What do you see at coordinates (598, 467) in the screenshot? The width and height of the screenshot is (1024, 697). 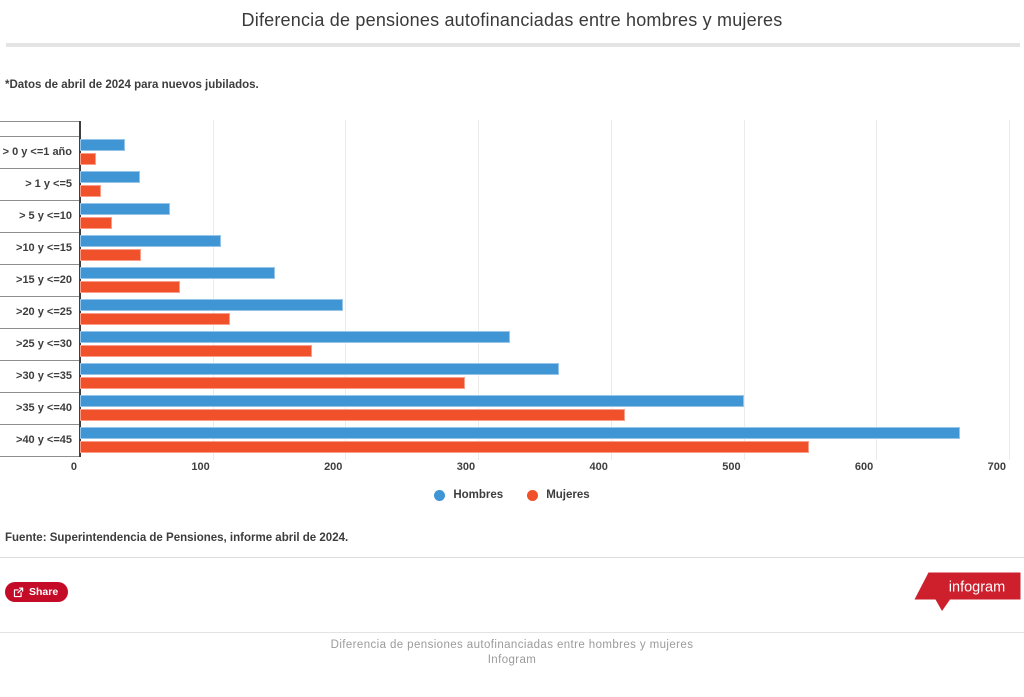 I see `x-tick-label: 400` at bounding box center [598, 467].